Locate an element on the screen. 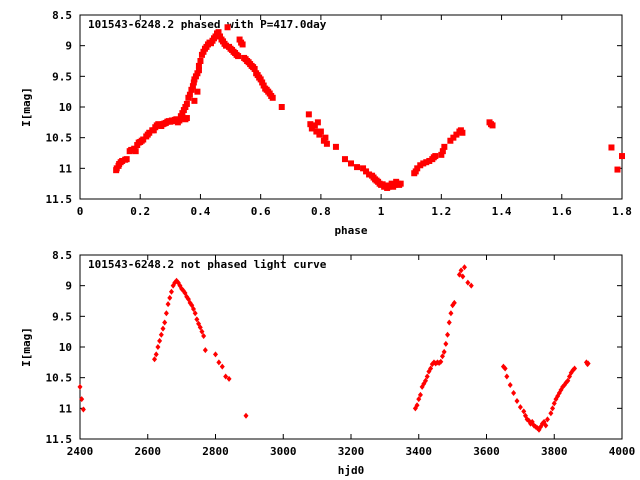 This screenshot has width=640, height=480. plot-title: 101543-6248.2 not phased light curve is located at coordinates (207, 264).